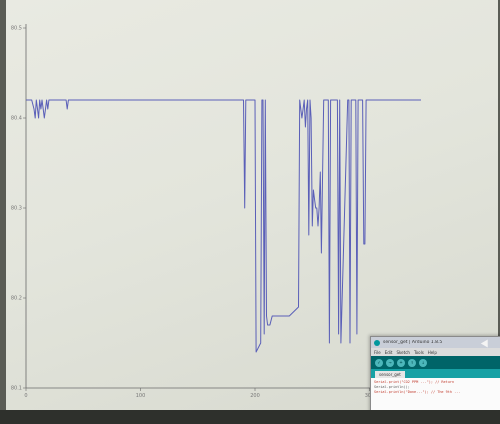 The height and width of the screenshot is (424, 500). Describe the element at coordinates (141, 396) in the screenshot. I see `x-tick-label: 100` at that location.